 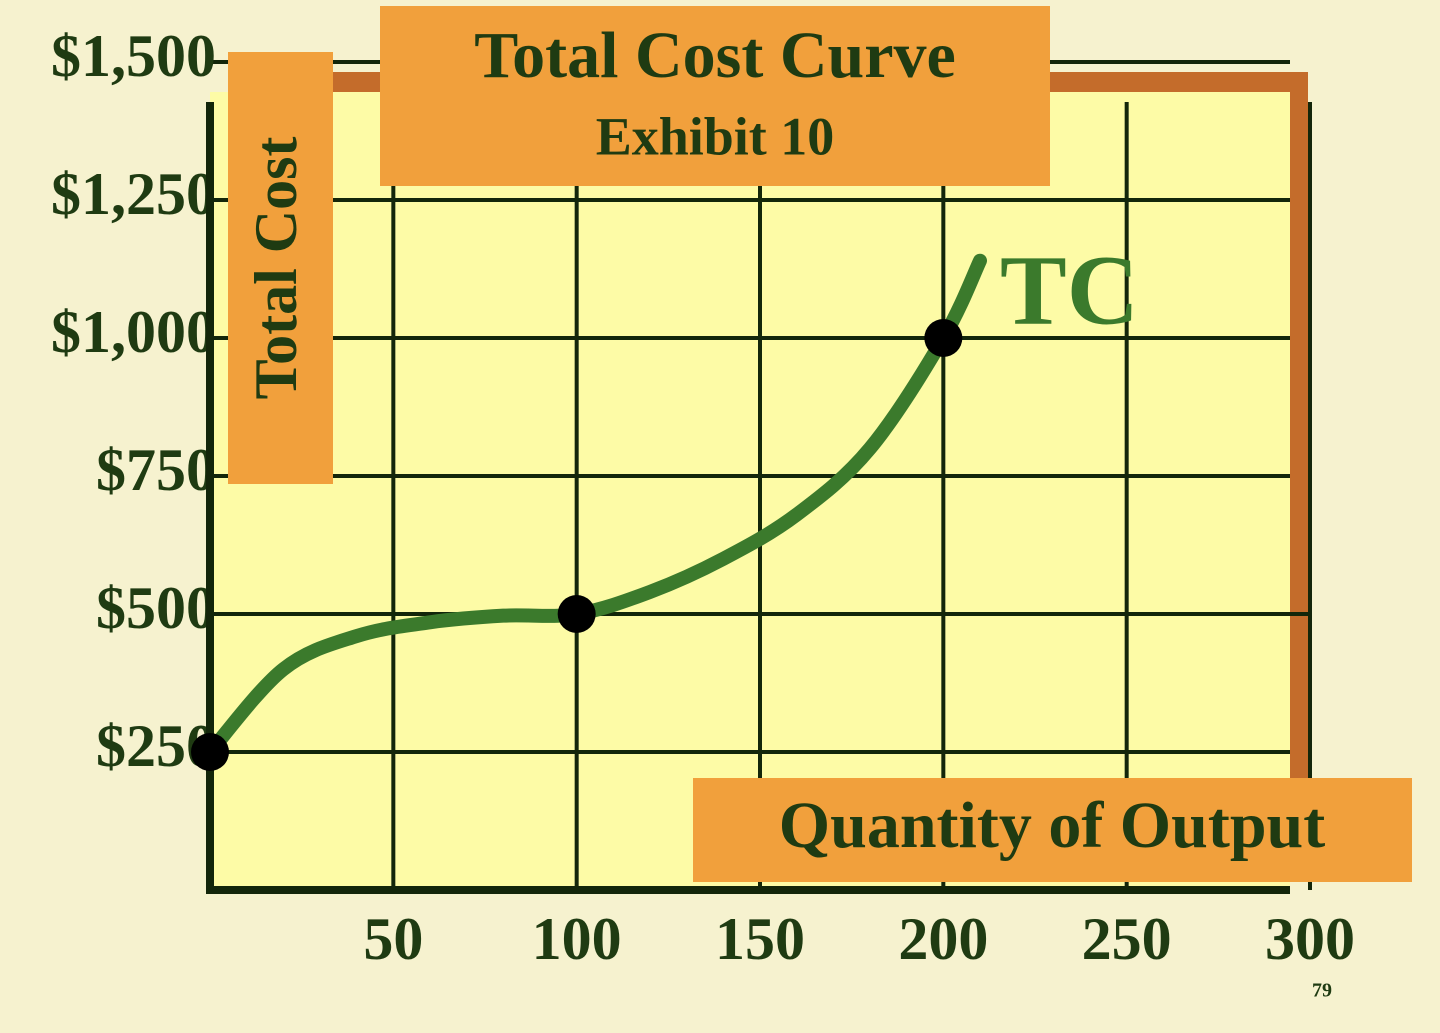 What do you see at coordinates (1069, 290) in the screenshot?
I see `legend-label: TC` at bounding box center [1069, 290].